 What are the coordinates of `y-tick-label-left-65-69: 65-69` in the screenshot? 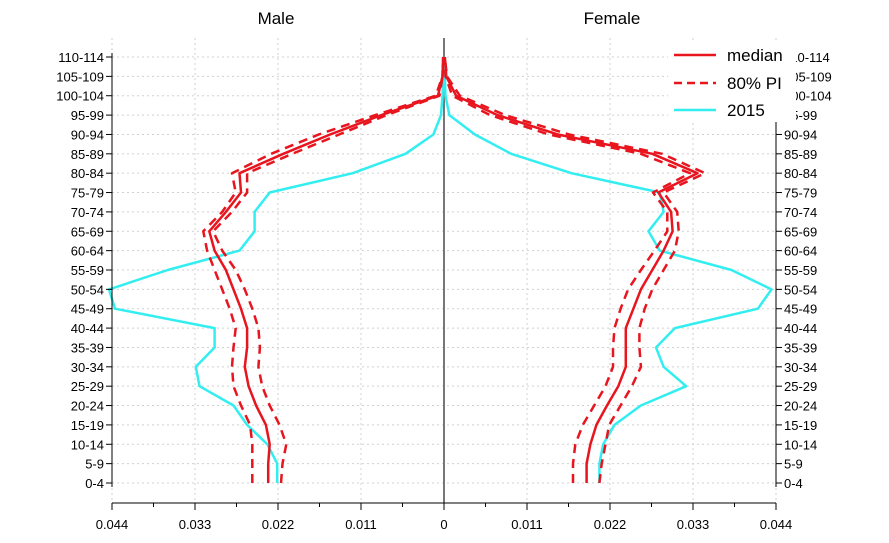 It's located at (87, 231).